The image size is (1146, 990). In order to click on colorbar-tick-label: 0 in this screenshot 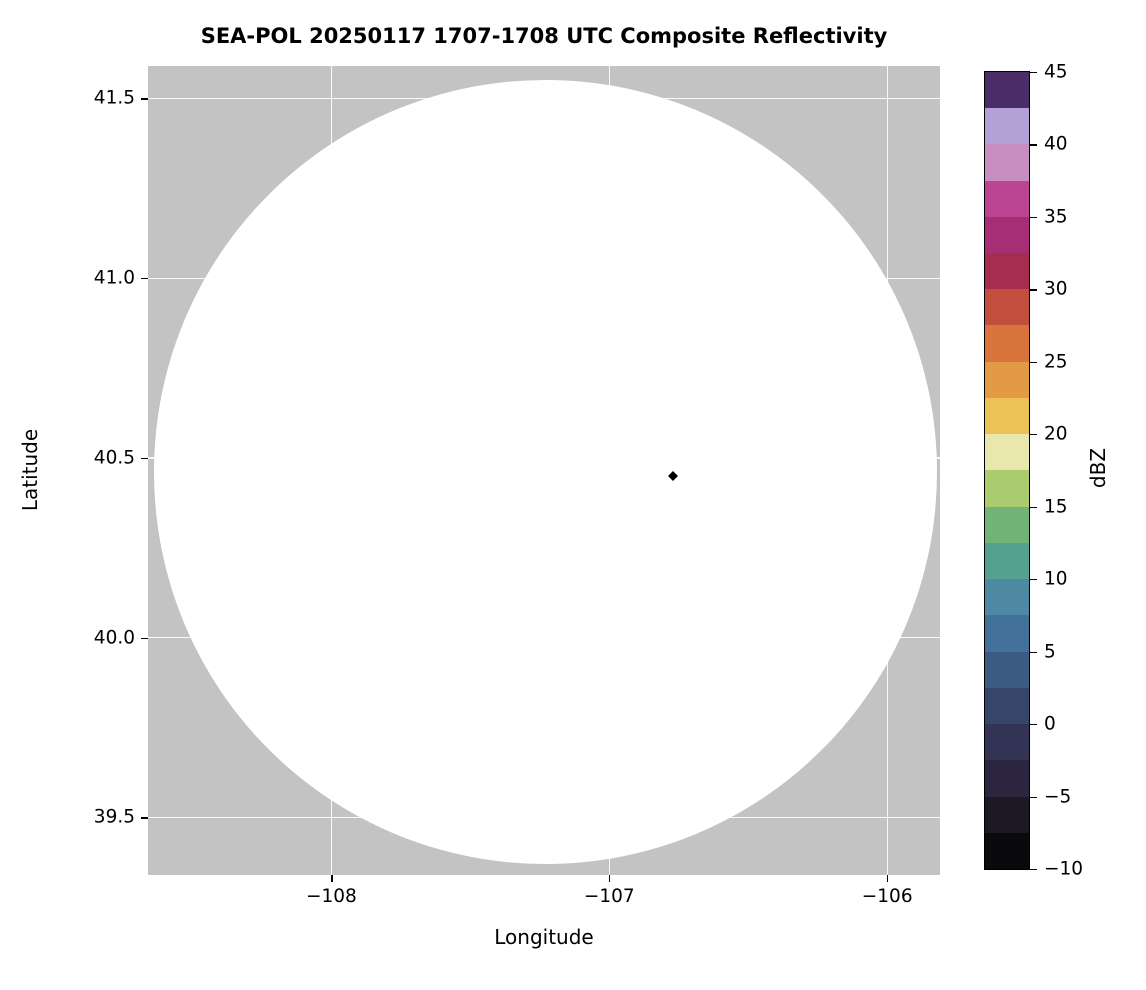, I will do `click(1050, 724)`.